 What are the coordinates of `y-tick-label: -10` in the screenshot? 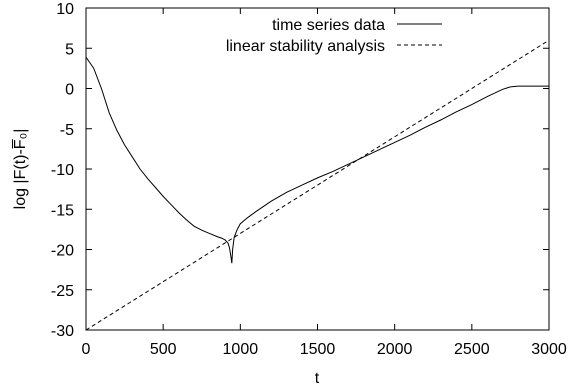 It's located at (62, 170).